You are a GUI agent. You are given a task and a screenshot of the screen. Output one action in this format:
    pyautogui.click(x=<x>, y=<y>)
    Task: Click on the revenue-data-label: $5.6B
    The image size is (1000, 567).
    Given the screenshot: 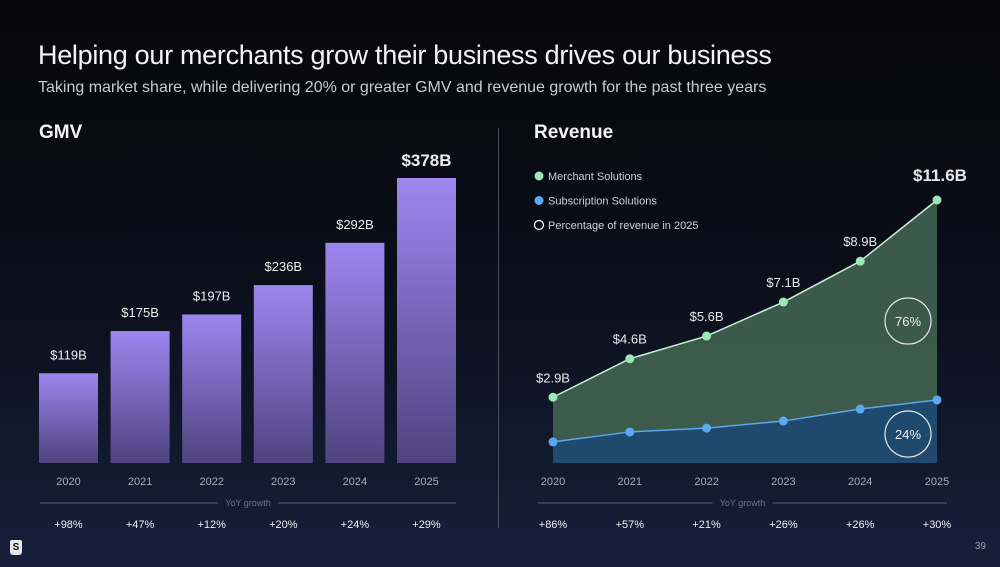 What is the action you would take?
    pyautogui.click(x=707, y=316)
    